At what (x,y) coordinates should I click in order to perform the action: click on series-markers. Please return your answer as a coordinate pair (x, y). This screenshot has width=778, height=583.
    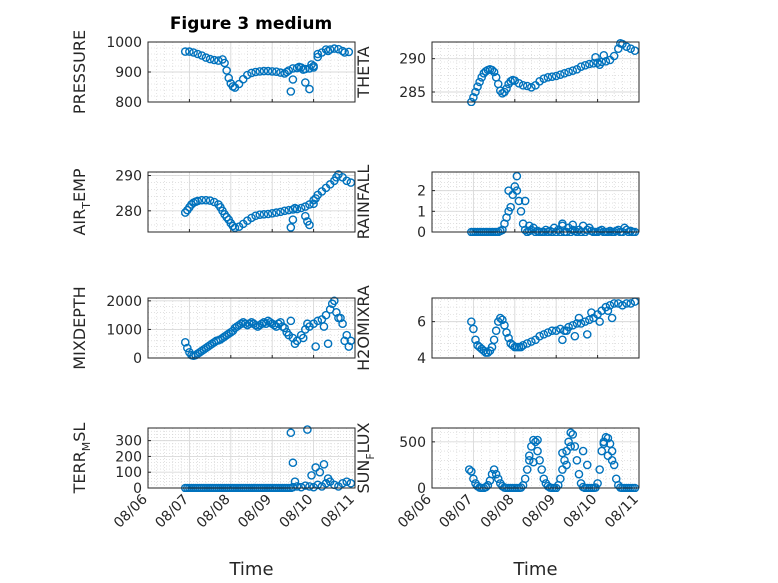
    Looking at the image, I should click on (553, 327).